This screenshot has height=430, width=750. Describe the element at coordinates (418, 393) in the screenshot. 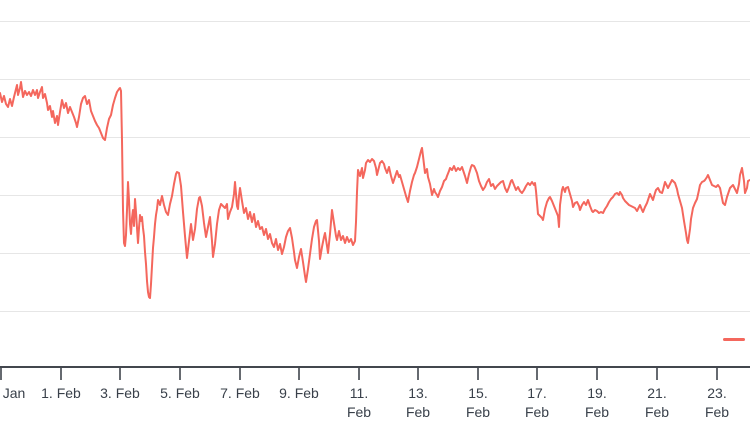

I see `x-axis-label-line: 13.` at that location.